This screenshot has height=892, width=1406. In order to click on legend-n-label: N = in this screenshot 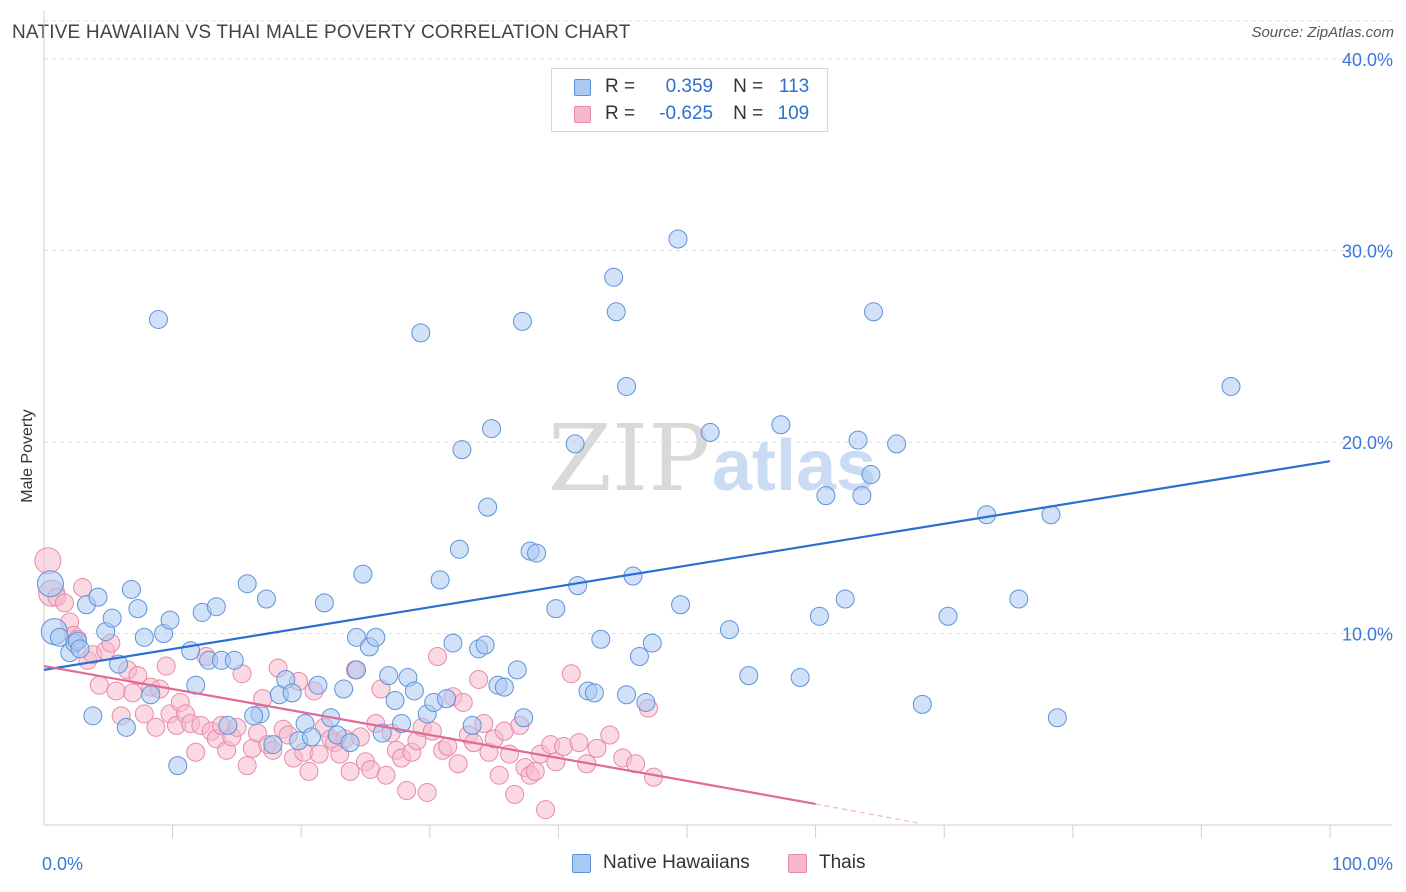, I will do `click(748, 113)`.